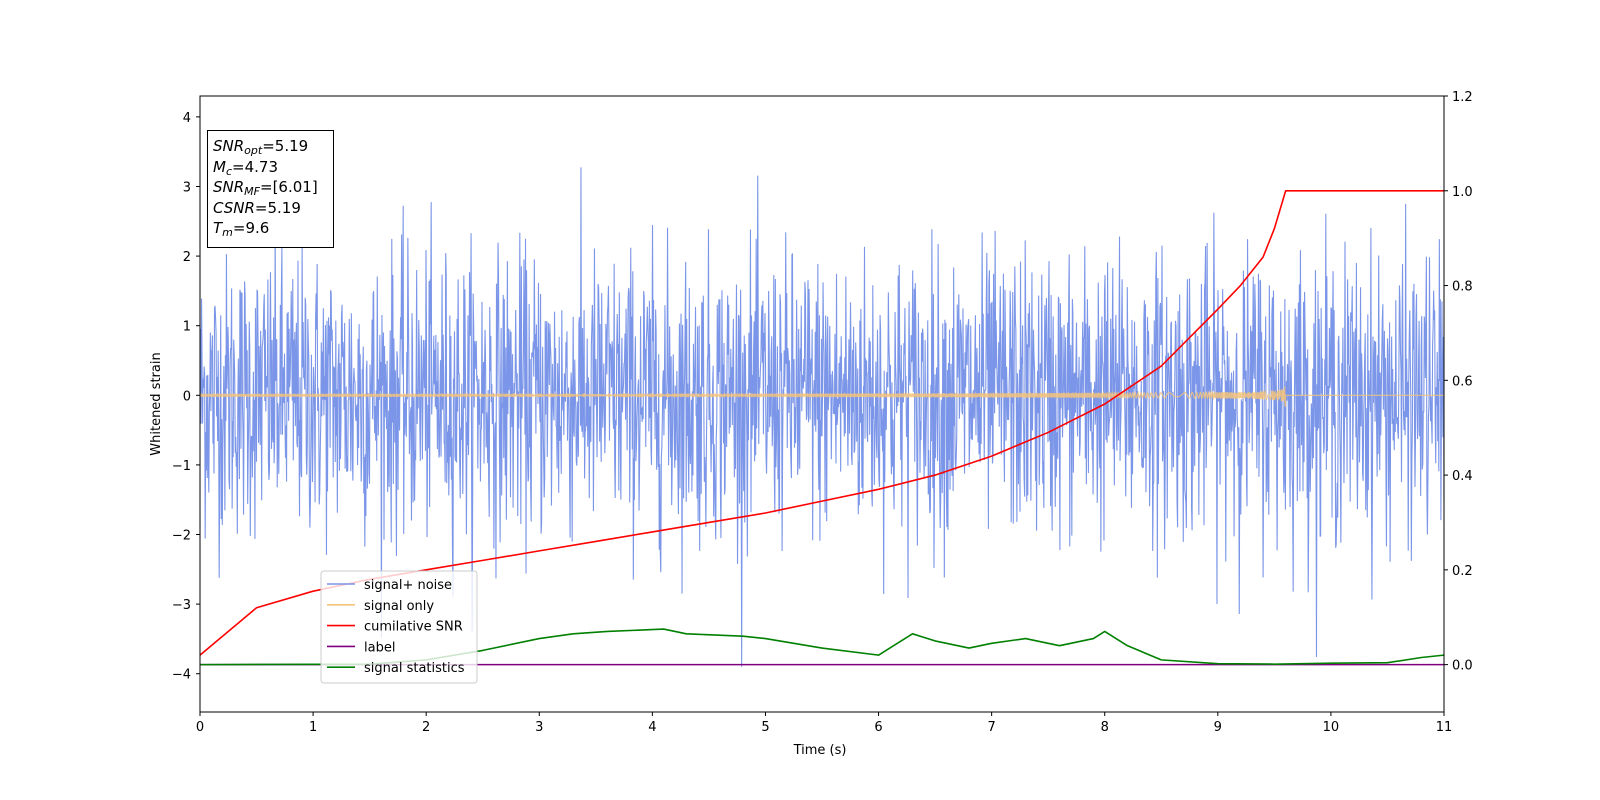  What do you see at coordinates (824, 723) in the screenshot?
I see `x-axis: 0 1 2 3 4 5 6 7 8 9 10 11` at bounding box center [824, 723].